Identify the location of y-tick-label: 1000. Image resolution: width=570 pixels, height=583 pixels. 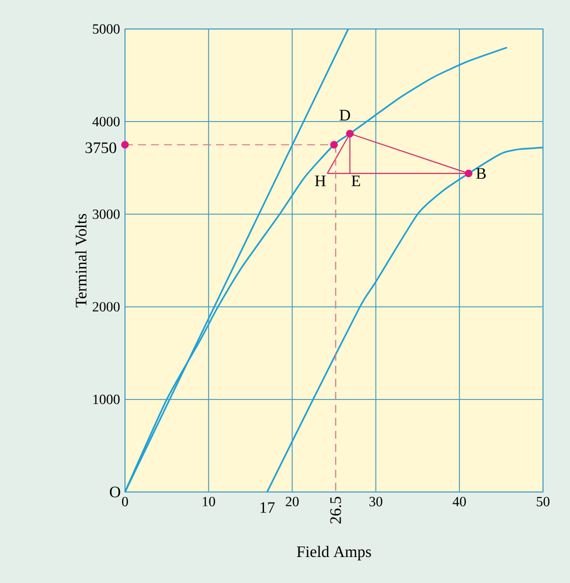
(106, 399).